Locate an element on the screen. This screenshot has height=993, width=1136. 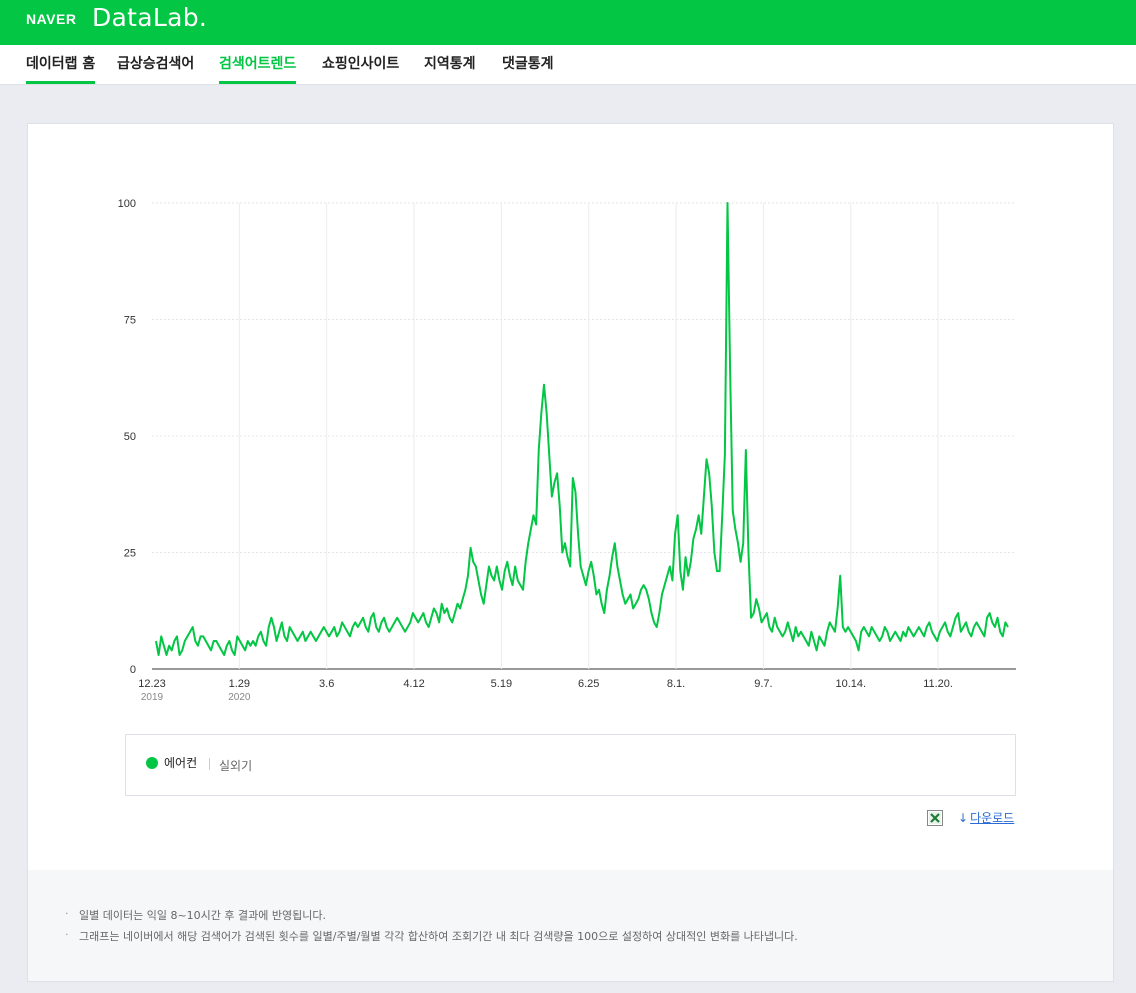
download-link: ↓ 다운로드 is located at coordinates (986, 817).